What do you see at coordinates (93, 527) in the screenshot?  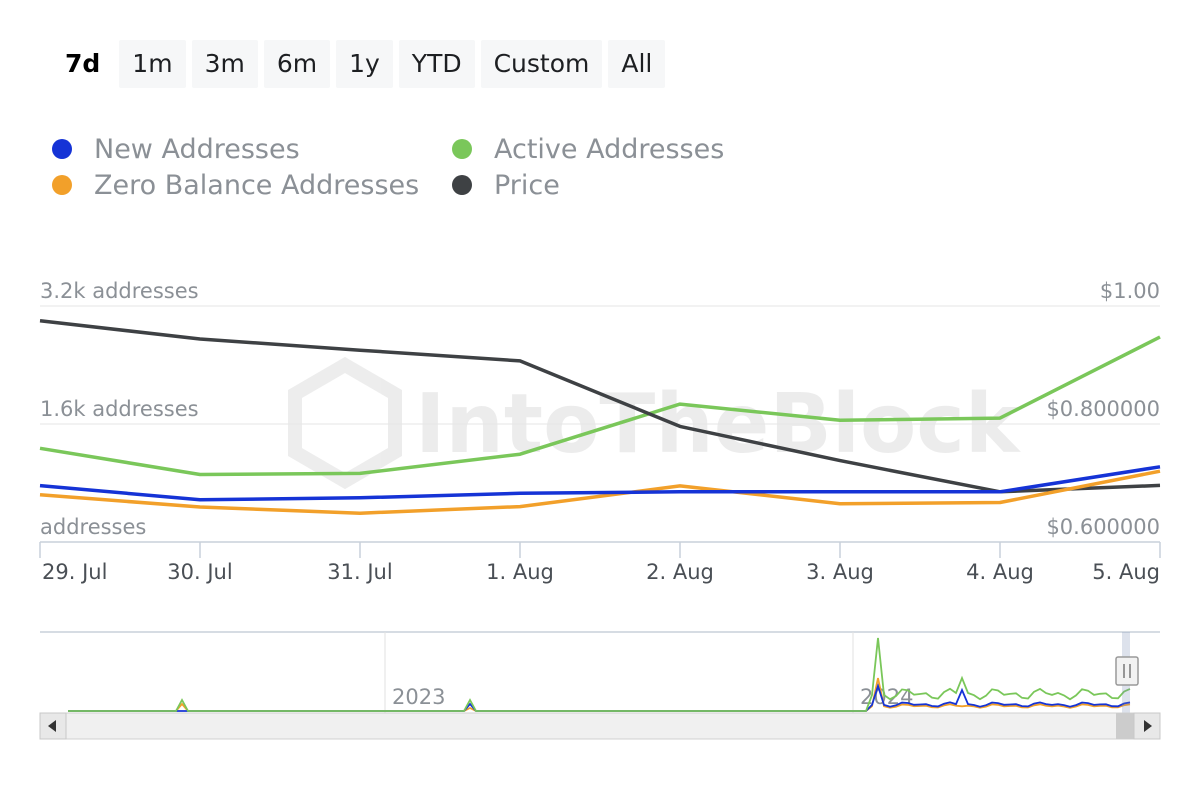 I see `y-left-tick-label: addresses` at bounding box center [93, 527].